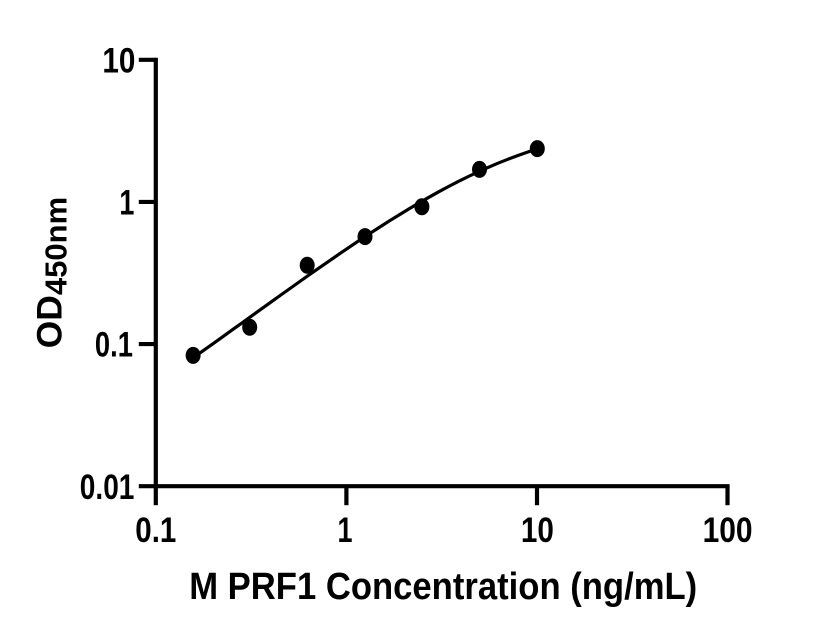 This screenshot has width=816, height=640. I want to click on svg-text: OD450nm, so click(51, 272).